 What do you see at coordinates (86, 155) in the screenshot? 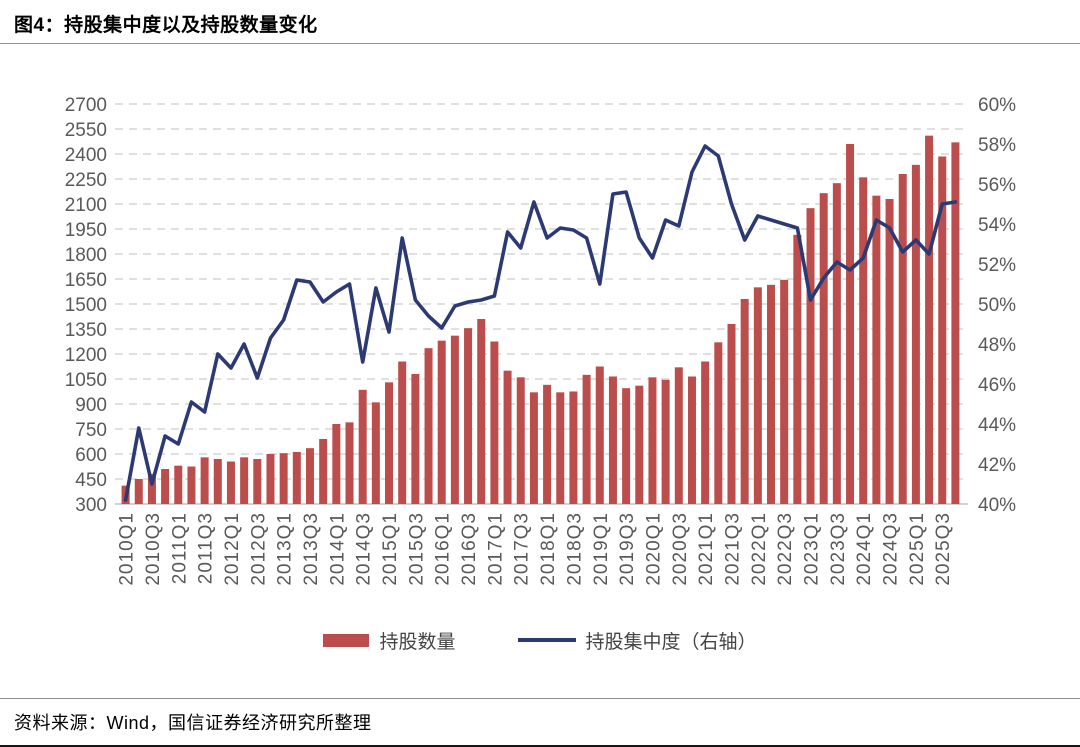
I see `y-axis-left-tick: 2400` at bounding box center [86, 155].